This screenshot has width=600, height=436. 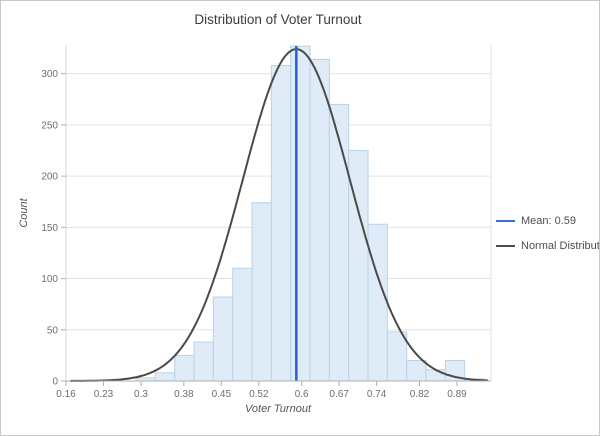 I want to click on mean-line-swatch, so click(x=505, y=221).